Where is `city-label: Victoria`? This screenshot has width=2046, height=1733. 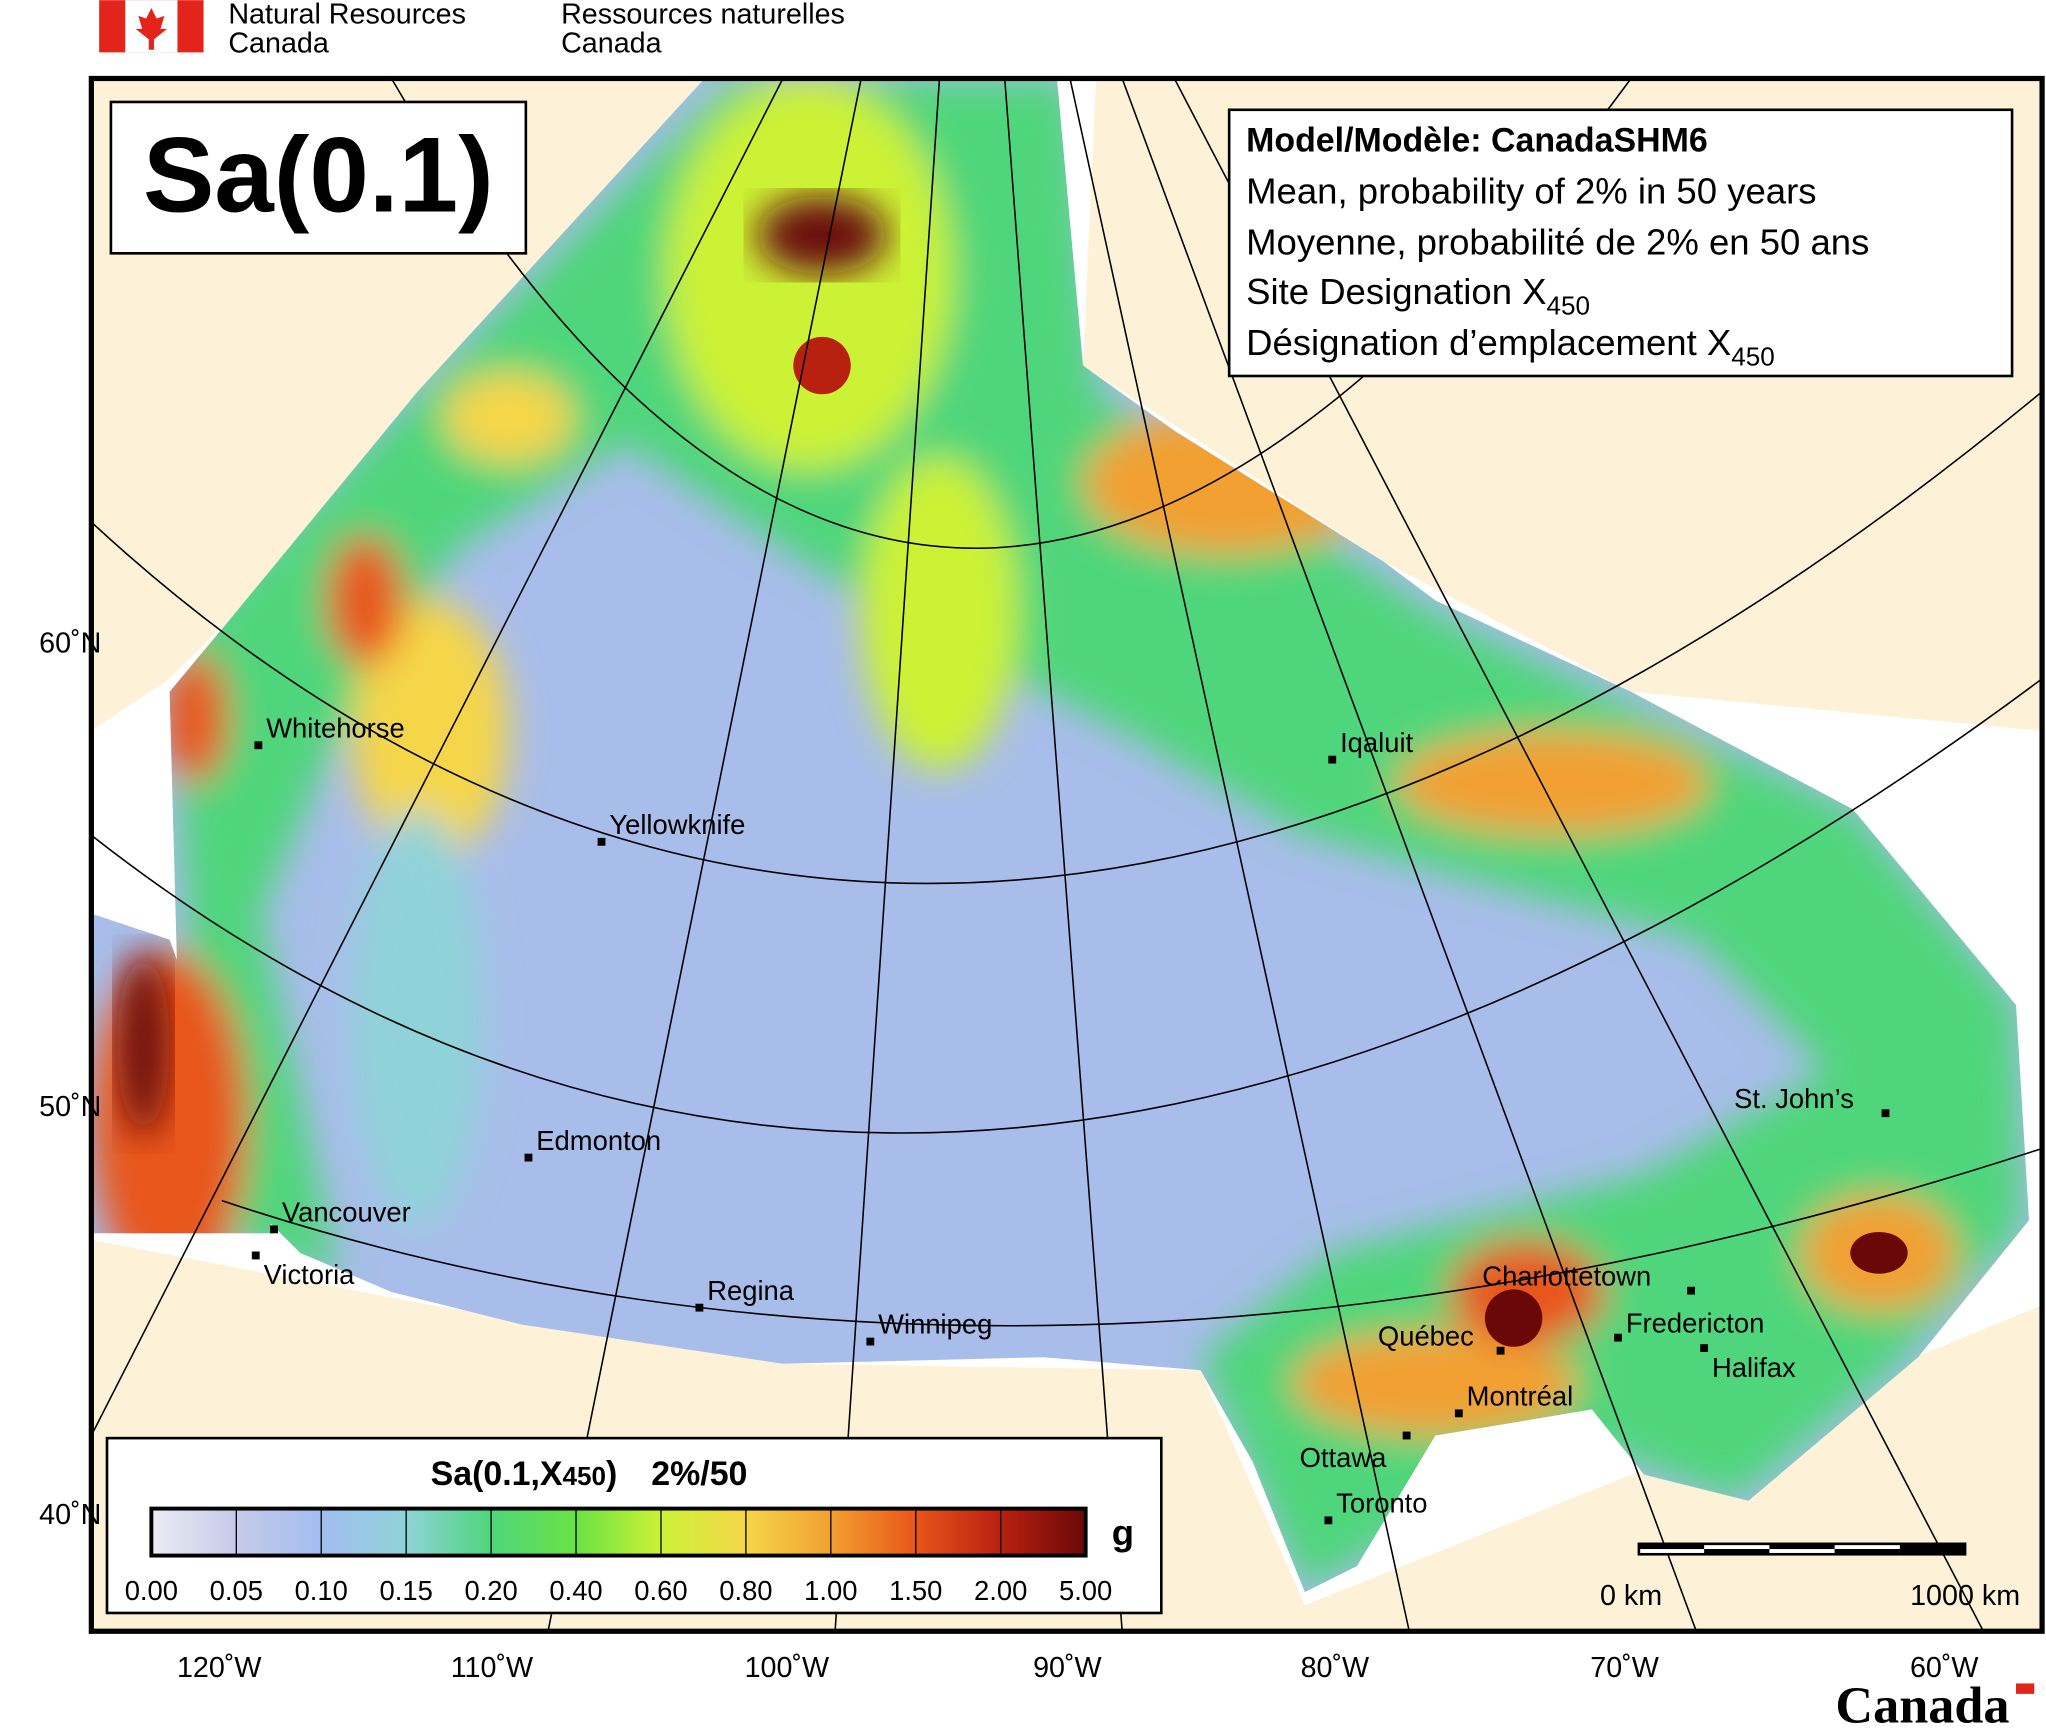 city-label: Victoria is located at coordinates (310, 1274).